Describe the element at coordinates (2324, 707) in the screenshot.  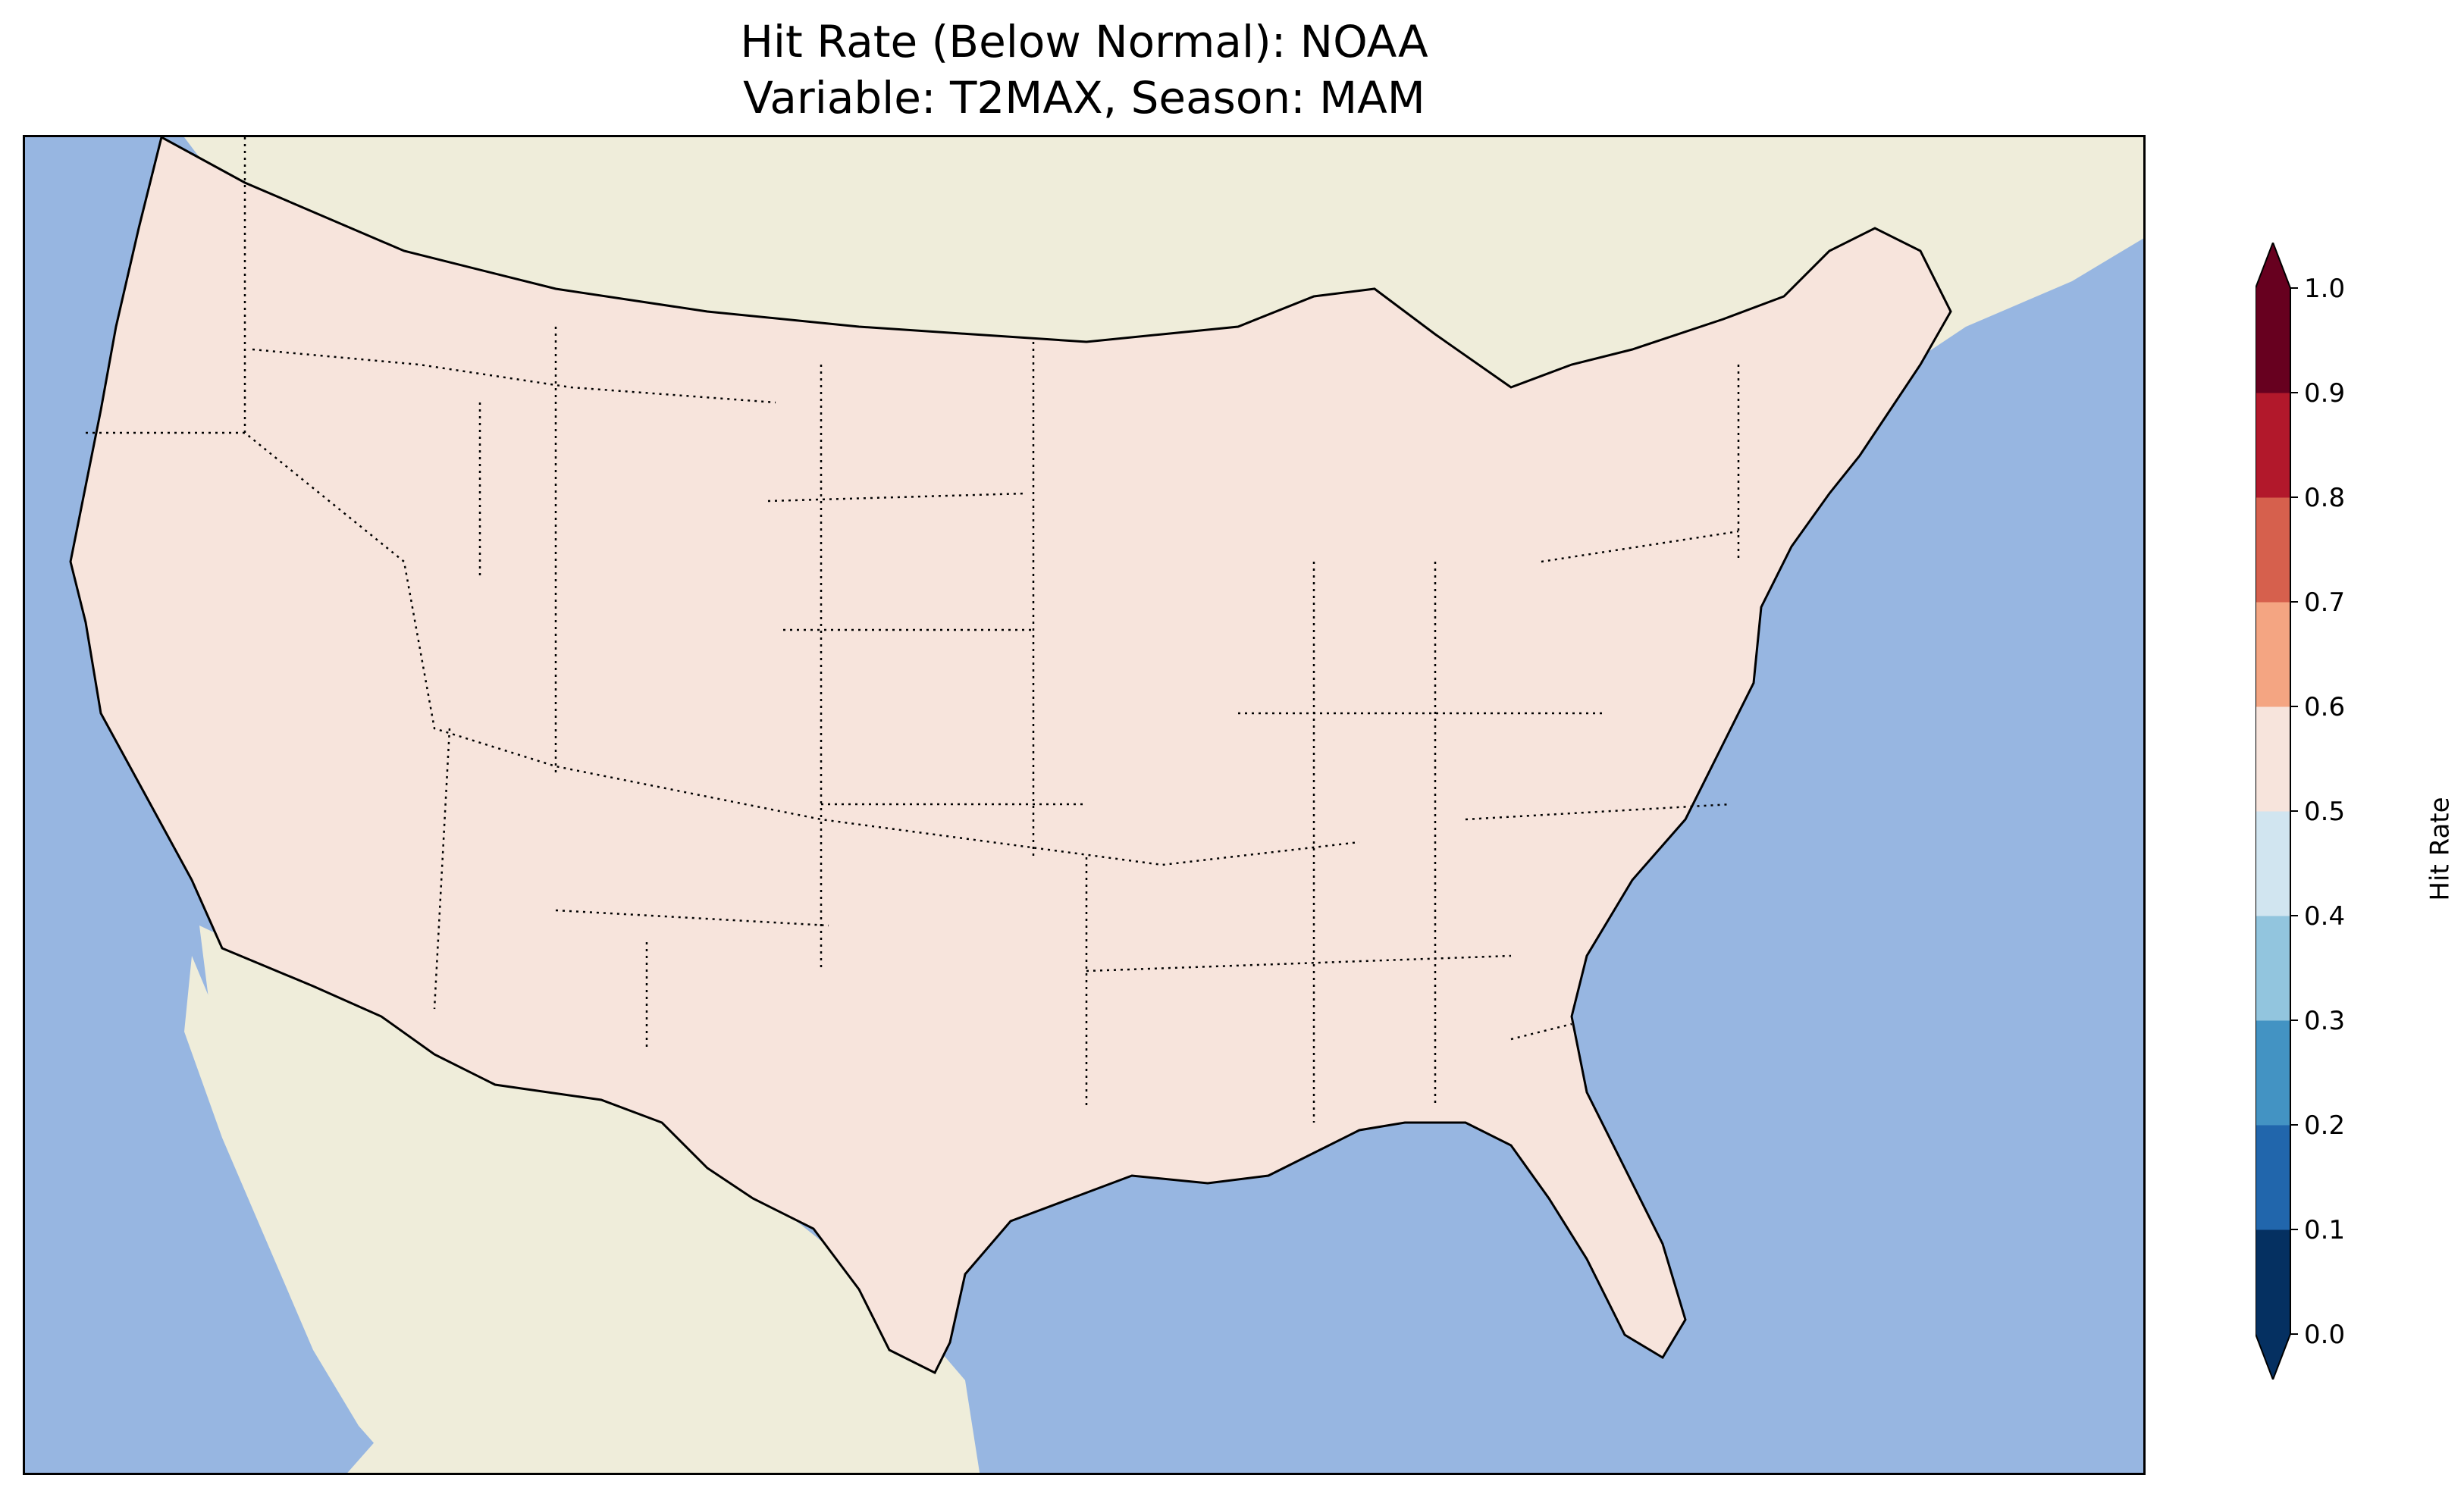
I see `colorbar-tick-label: 0.6` at that location.